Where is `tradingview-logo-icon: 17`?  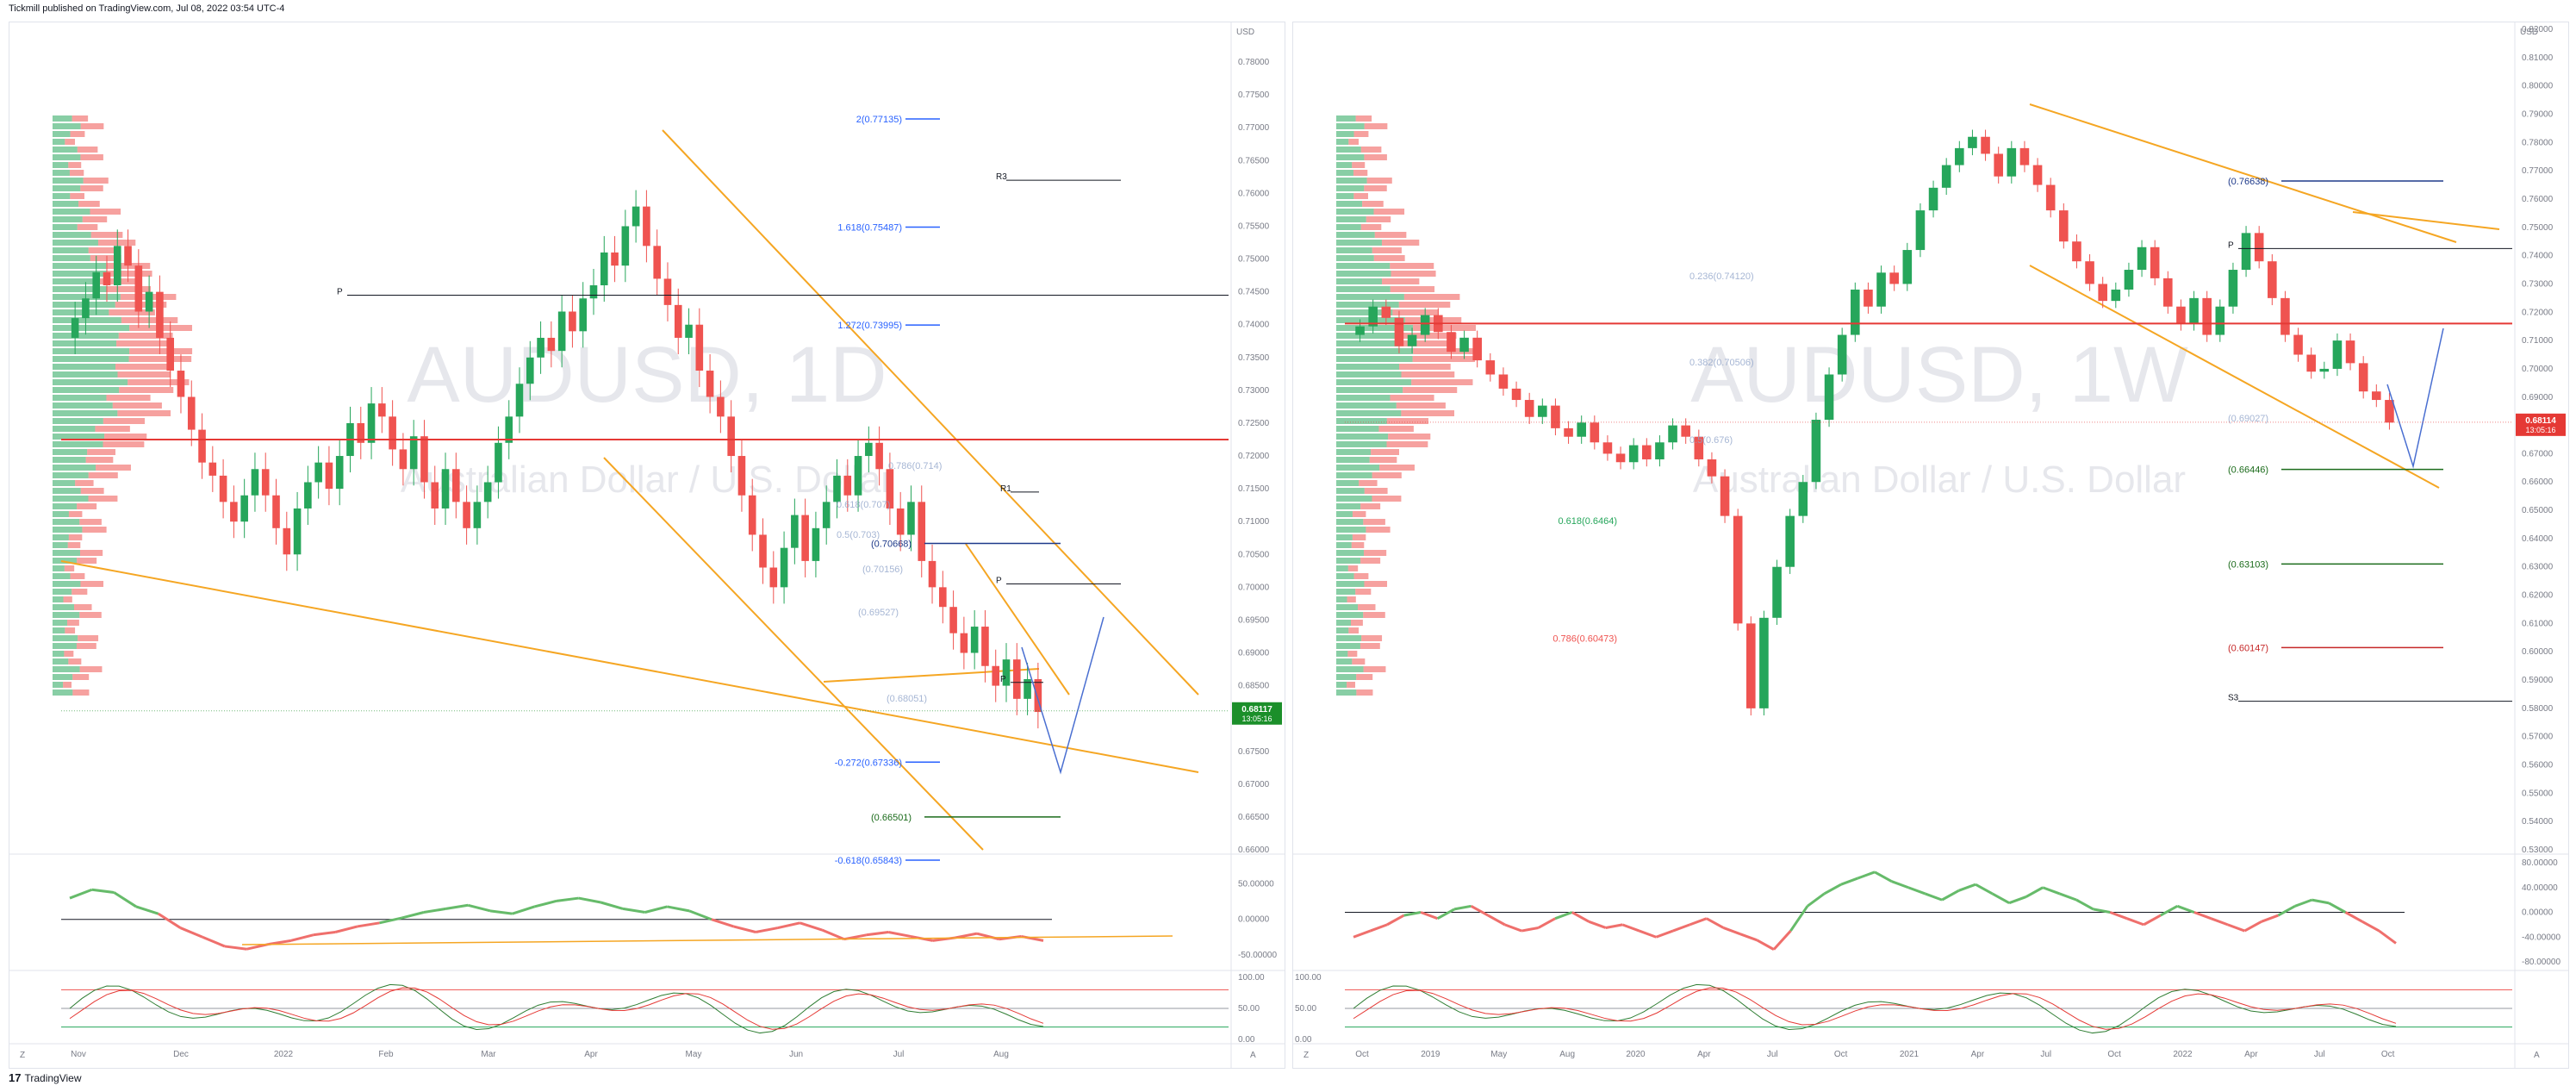 tradingview-logo-icon: 17 is located at coordinates (16, 1078).